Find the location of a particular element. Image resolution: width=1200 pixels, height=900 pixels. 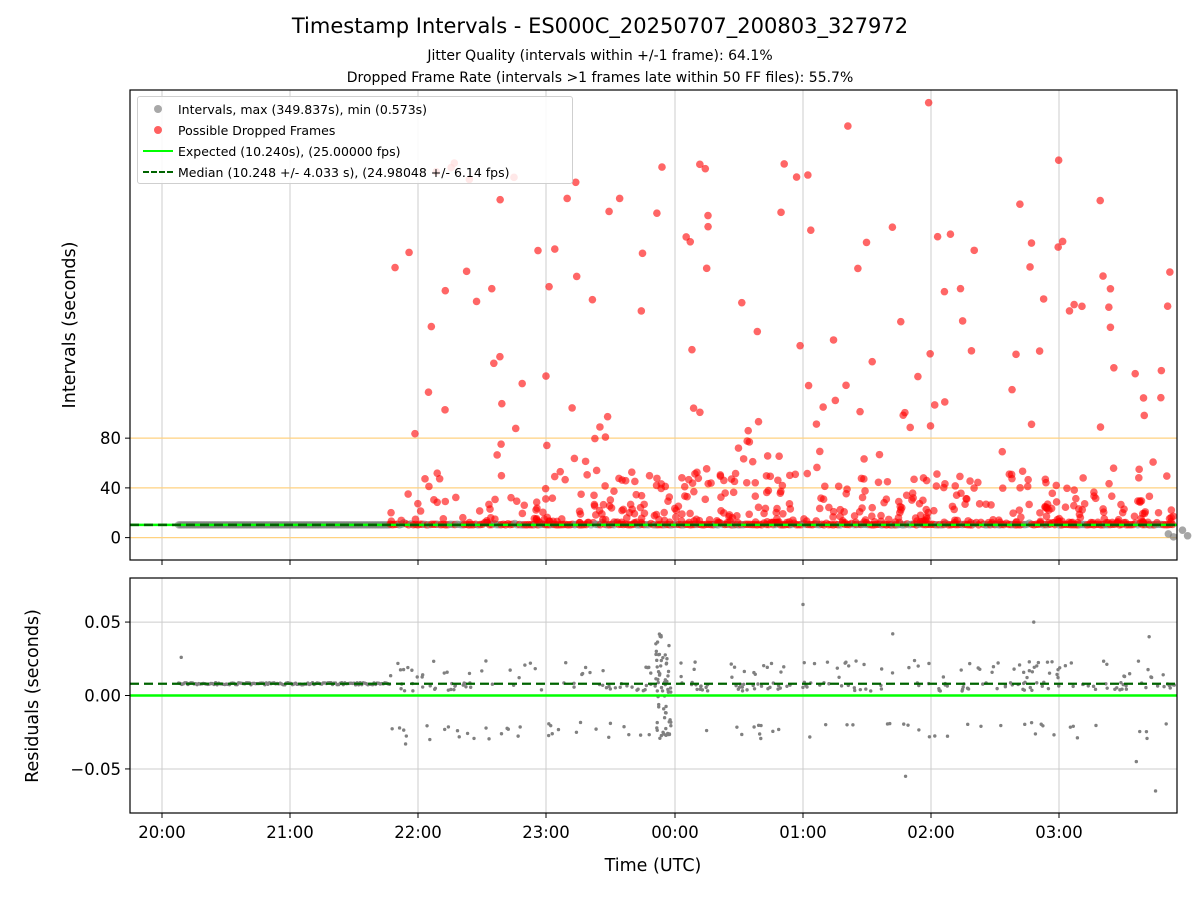

legend-entry-intervals: Intervals, max (349.837s), min (0.573s) is located at coordinates (282, 109).